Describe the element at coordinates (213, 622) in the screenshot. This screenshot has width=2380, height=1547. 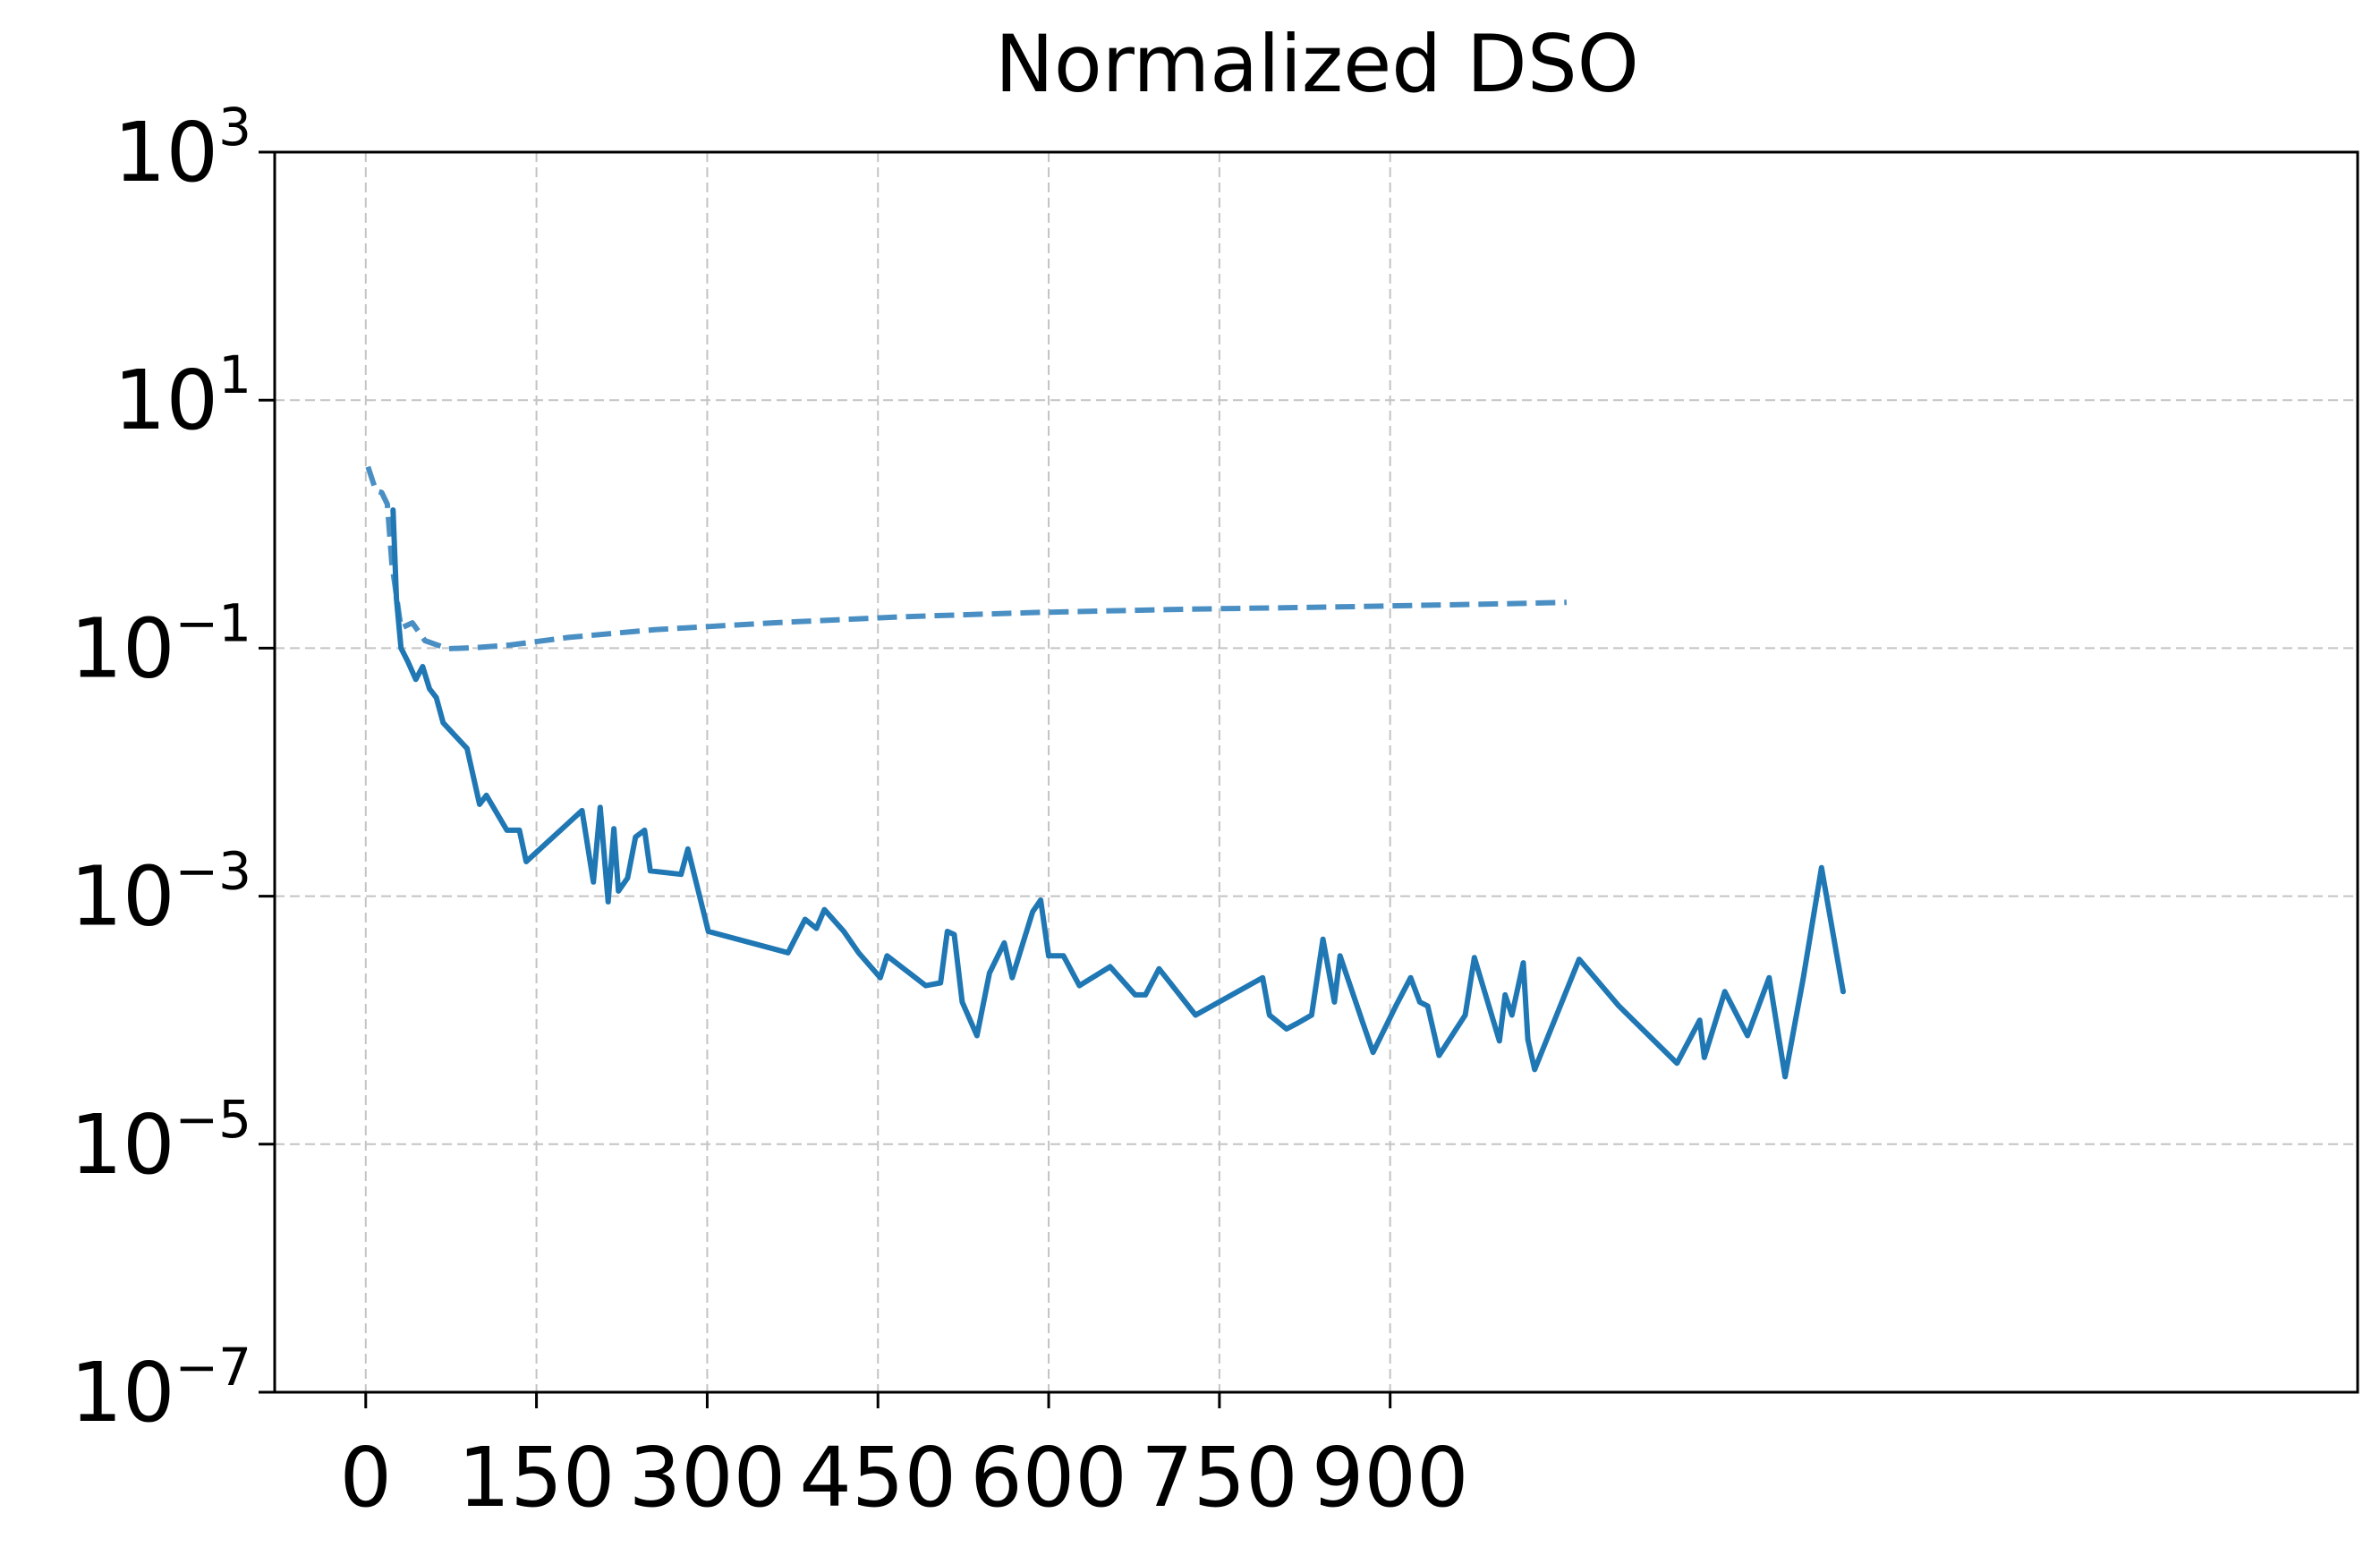
I see `y-tick-exponent: −1` at that location.